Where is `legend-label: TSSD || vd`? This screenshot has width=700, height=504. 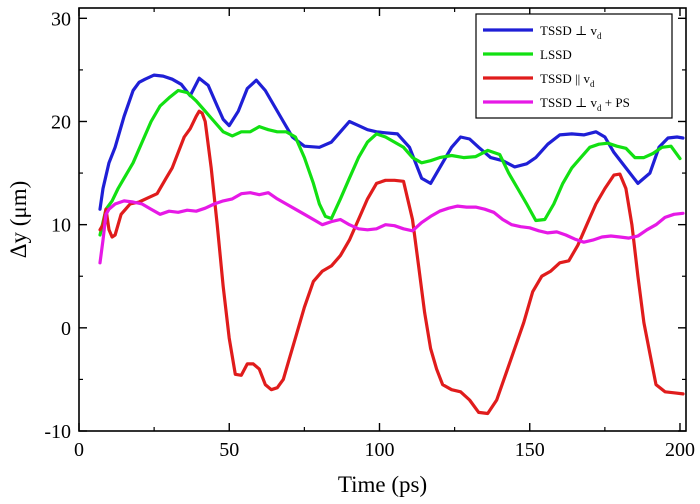
legend-label: TSSD || vd is located at coordinates (567, 80).